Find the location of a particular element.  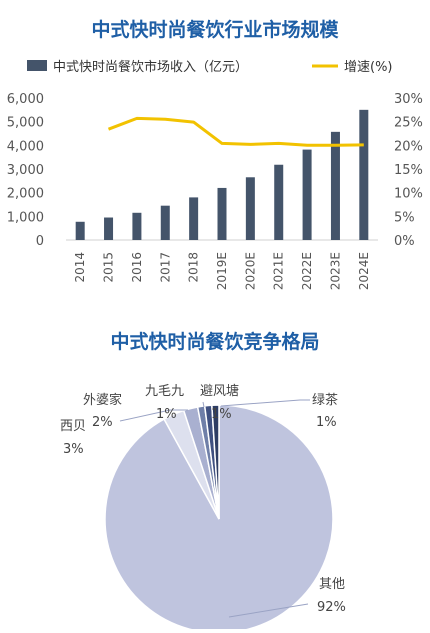

y-axis-left: 0 1,000 2,000 3,000 4,000 5,000 6,000 is located at coordinates (25, 170).